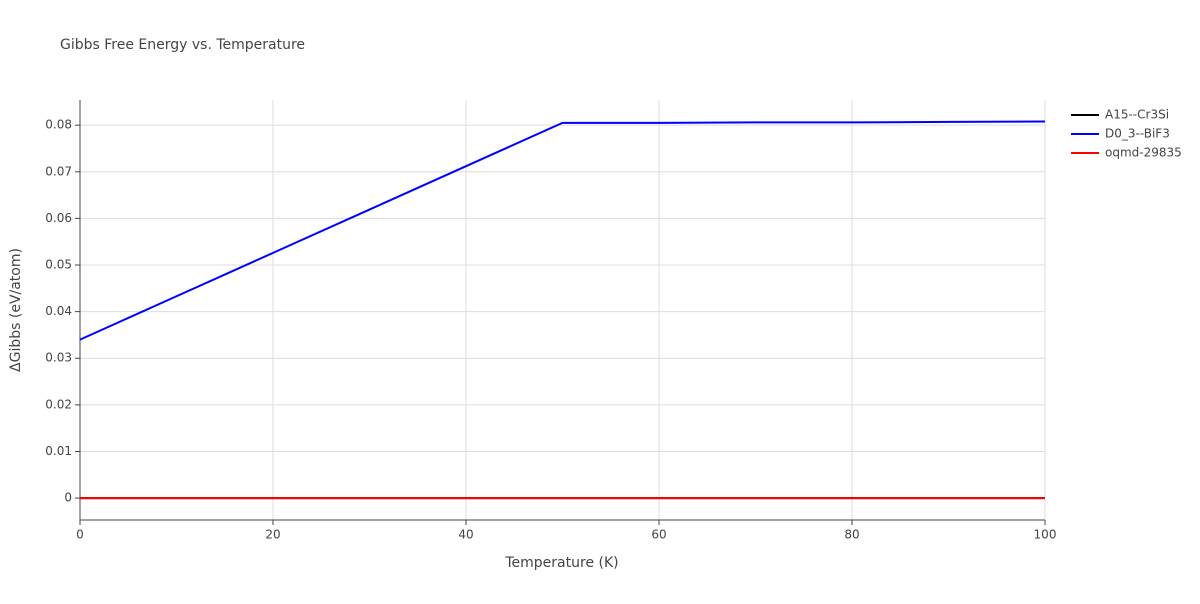 Image resolution: width=1200 pixels, height=604 pixels. I want to click on y-tick-label: 0.08, so click(58, 125).